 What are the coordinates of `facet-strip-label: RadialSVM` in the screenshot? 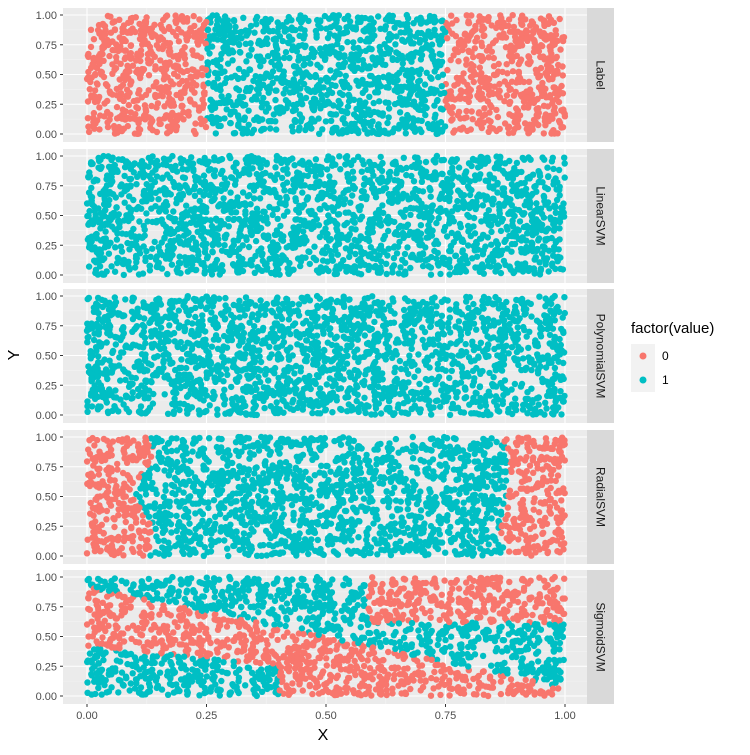 It's located at (601, 497).